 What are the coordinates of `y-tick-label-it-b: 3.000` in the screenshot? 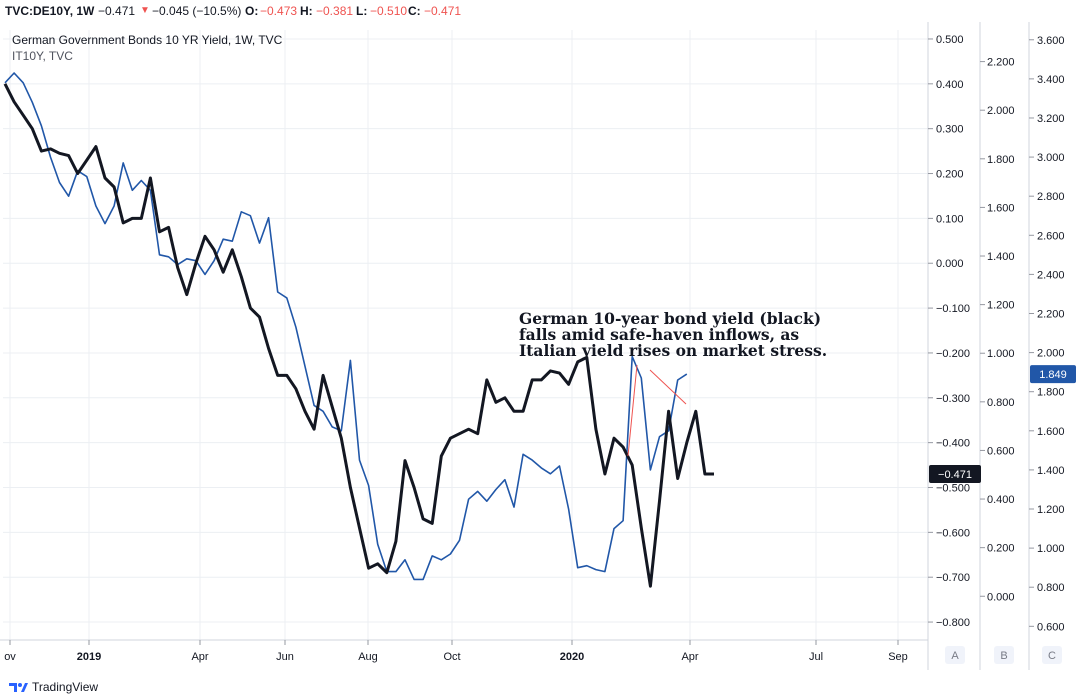 It's located at (1051, 158).